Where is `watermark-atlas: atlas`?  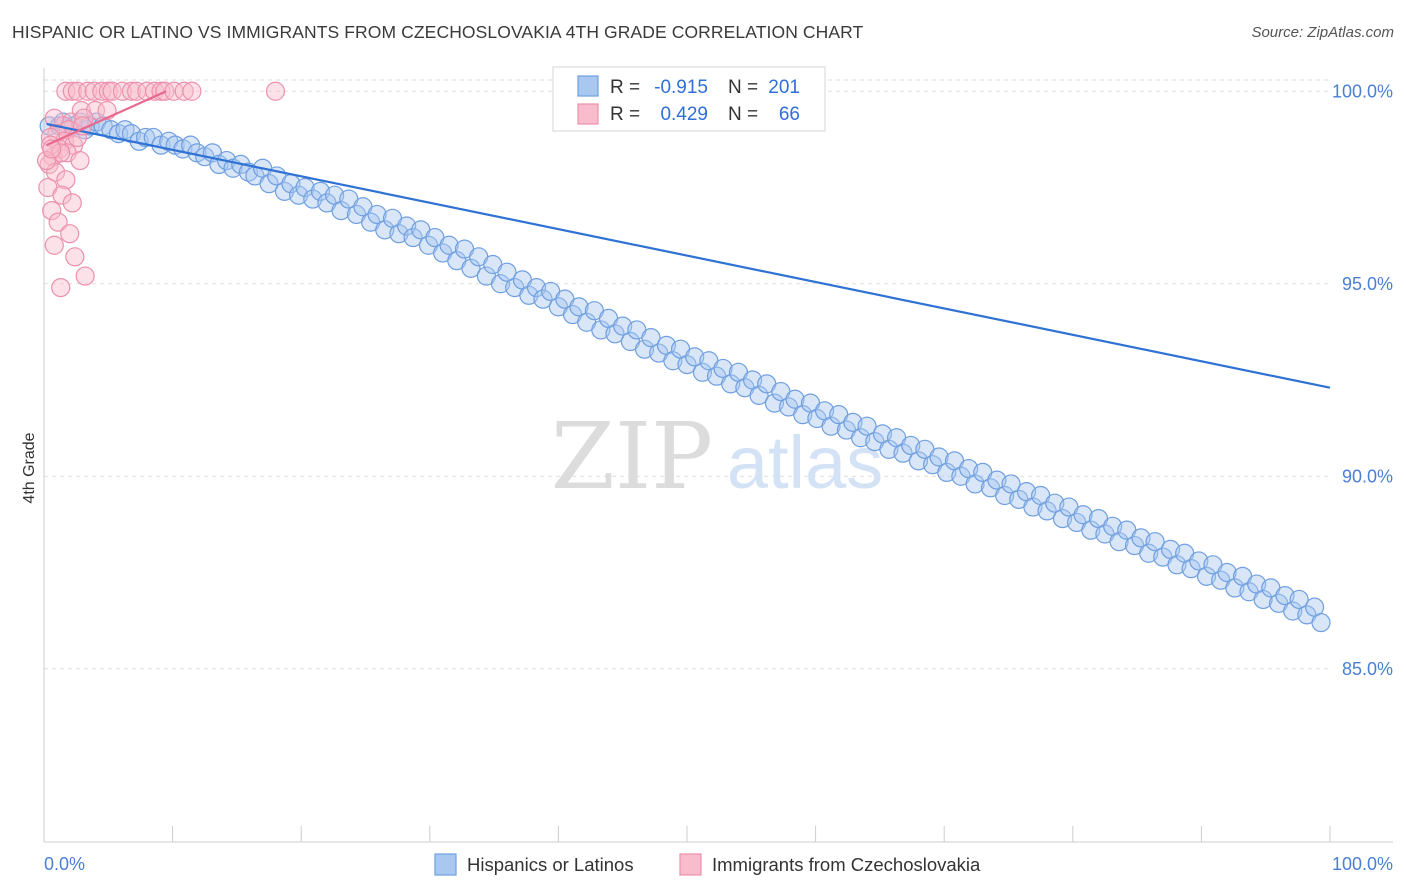
watermark-atlas: atlas is located at coordinates (805, 462).